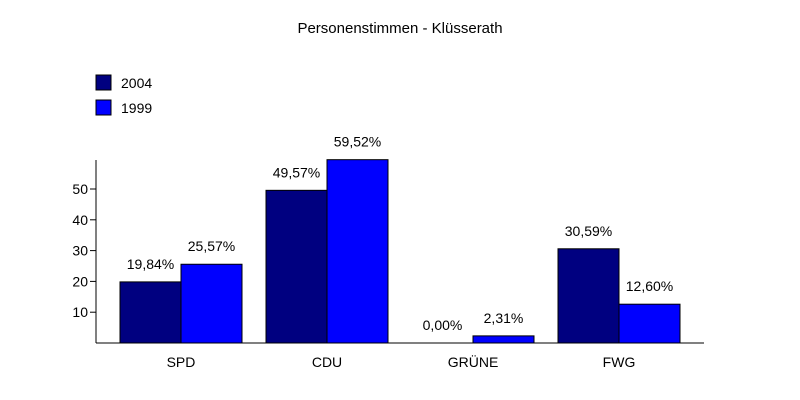 This screenshot has height=400, width=800. I want to click on bar-spd-1999, so click(211, 303).